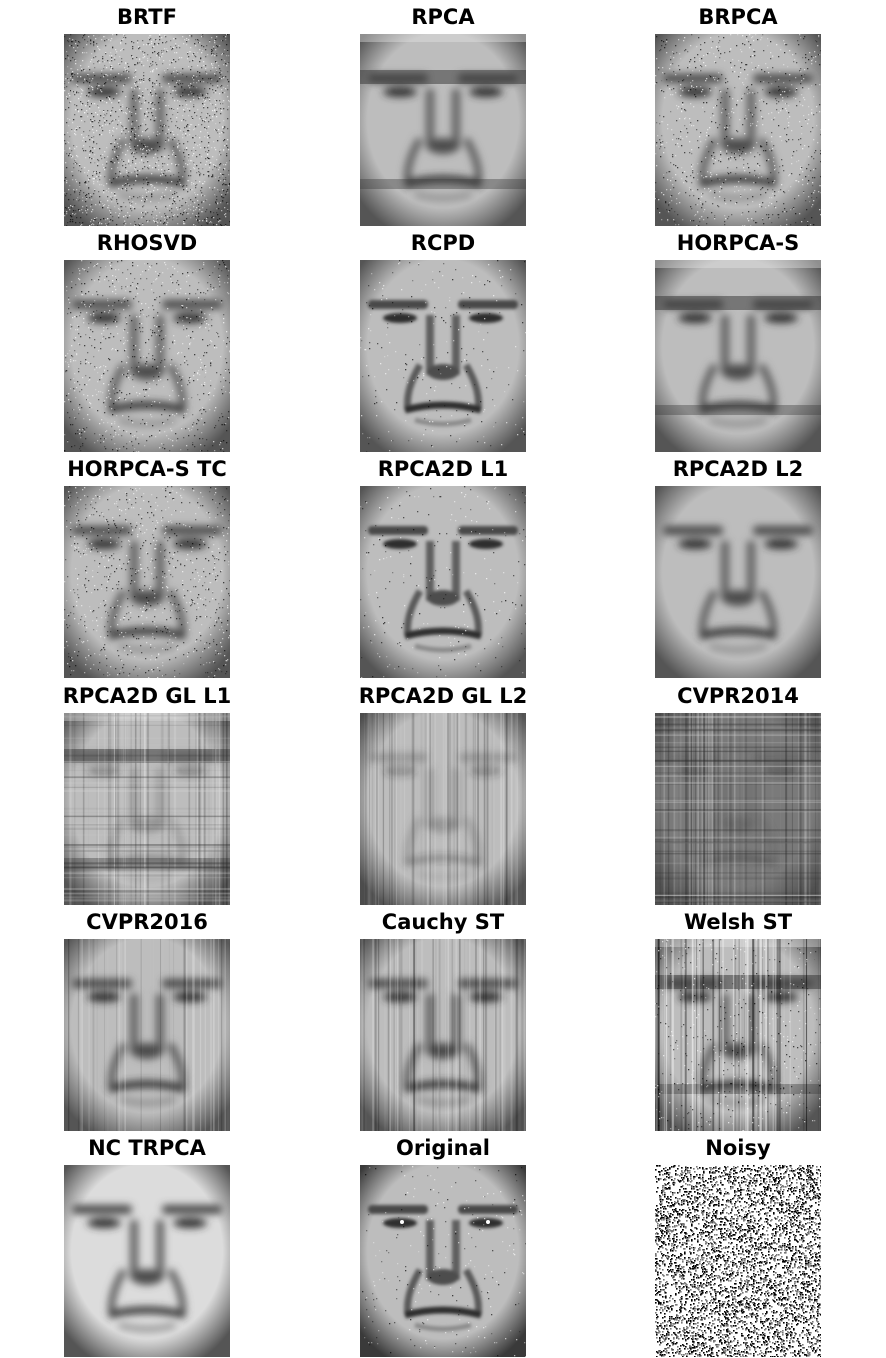  I want to click on panel-title-horpca-s-tc: HORPCA-S TC, so click(147, 469).